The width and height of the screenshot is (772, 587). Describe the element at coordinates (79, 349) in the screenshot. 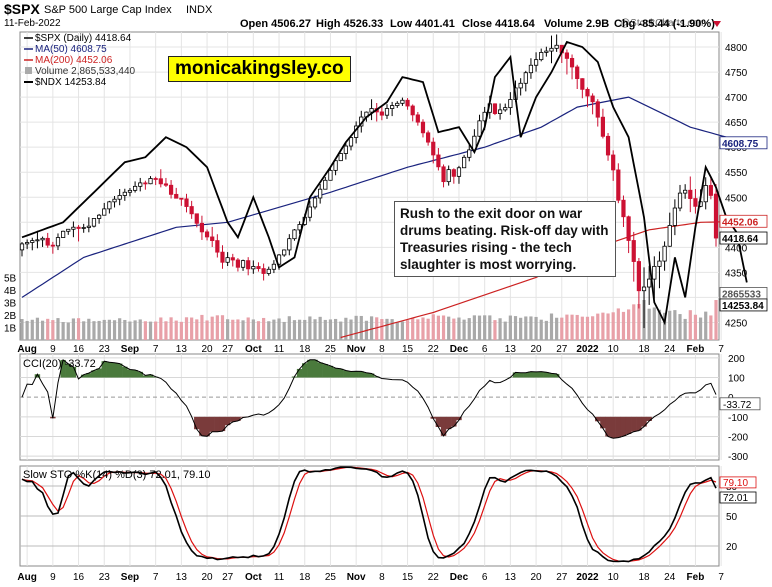

I see `date-tick-label: 16` at that location.